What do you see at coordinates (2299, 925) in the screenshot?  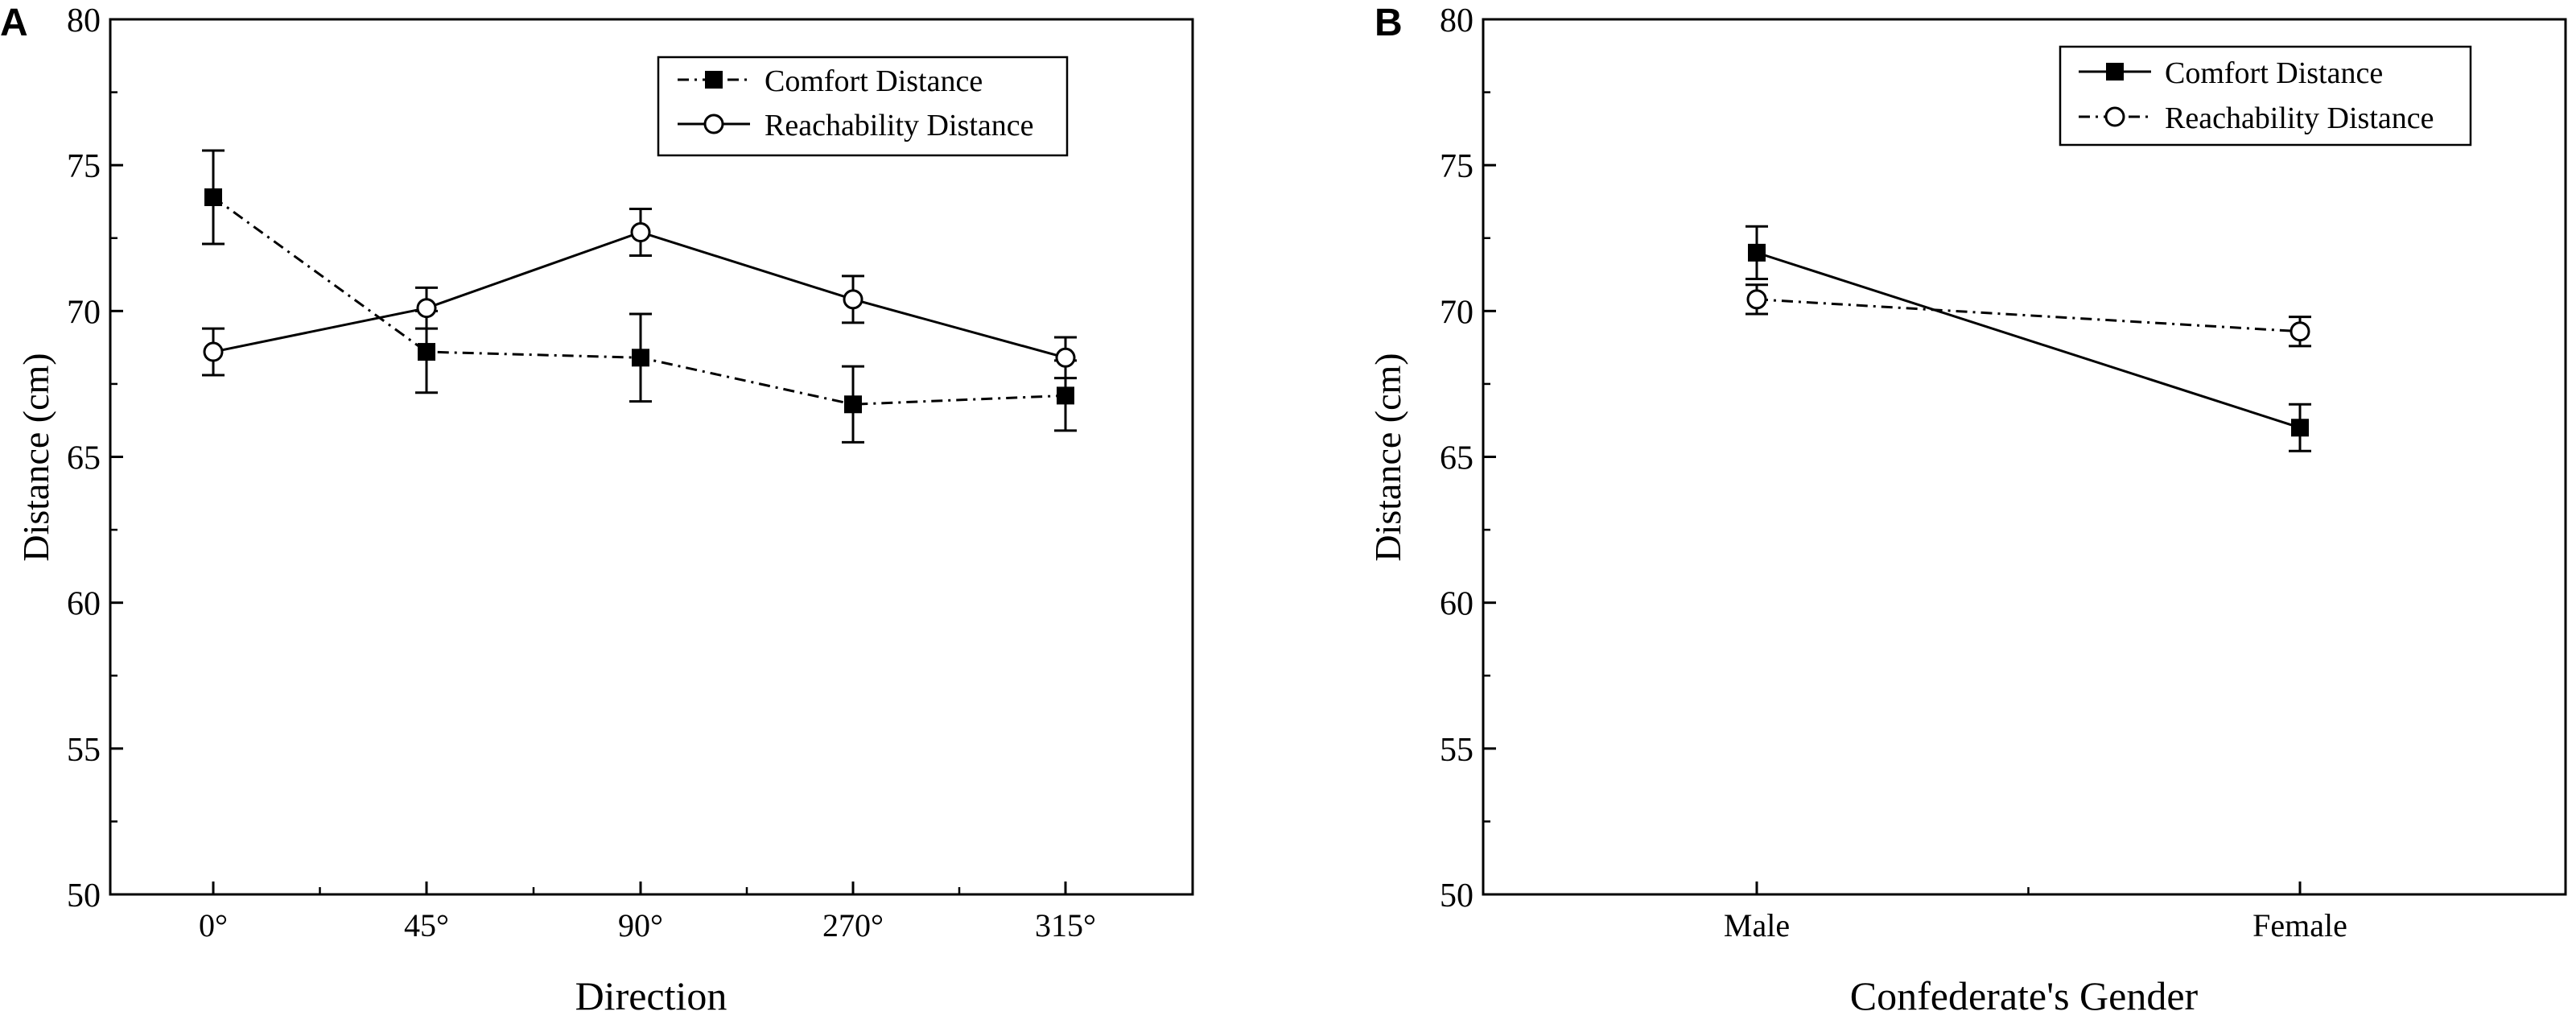 I see `x-tick-label: Female` at bounding box center [2299, 925].